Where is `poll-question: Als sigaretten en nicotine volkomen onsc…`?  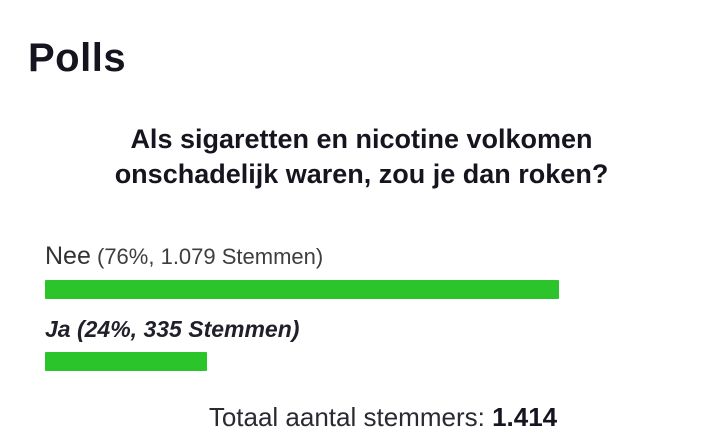 poll-question: Als sigaretten en nicotine volkomen onsc… is located at coordinates (361, 156).